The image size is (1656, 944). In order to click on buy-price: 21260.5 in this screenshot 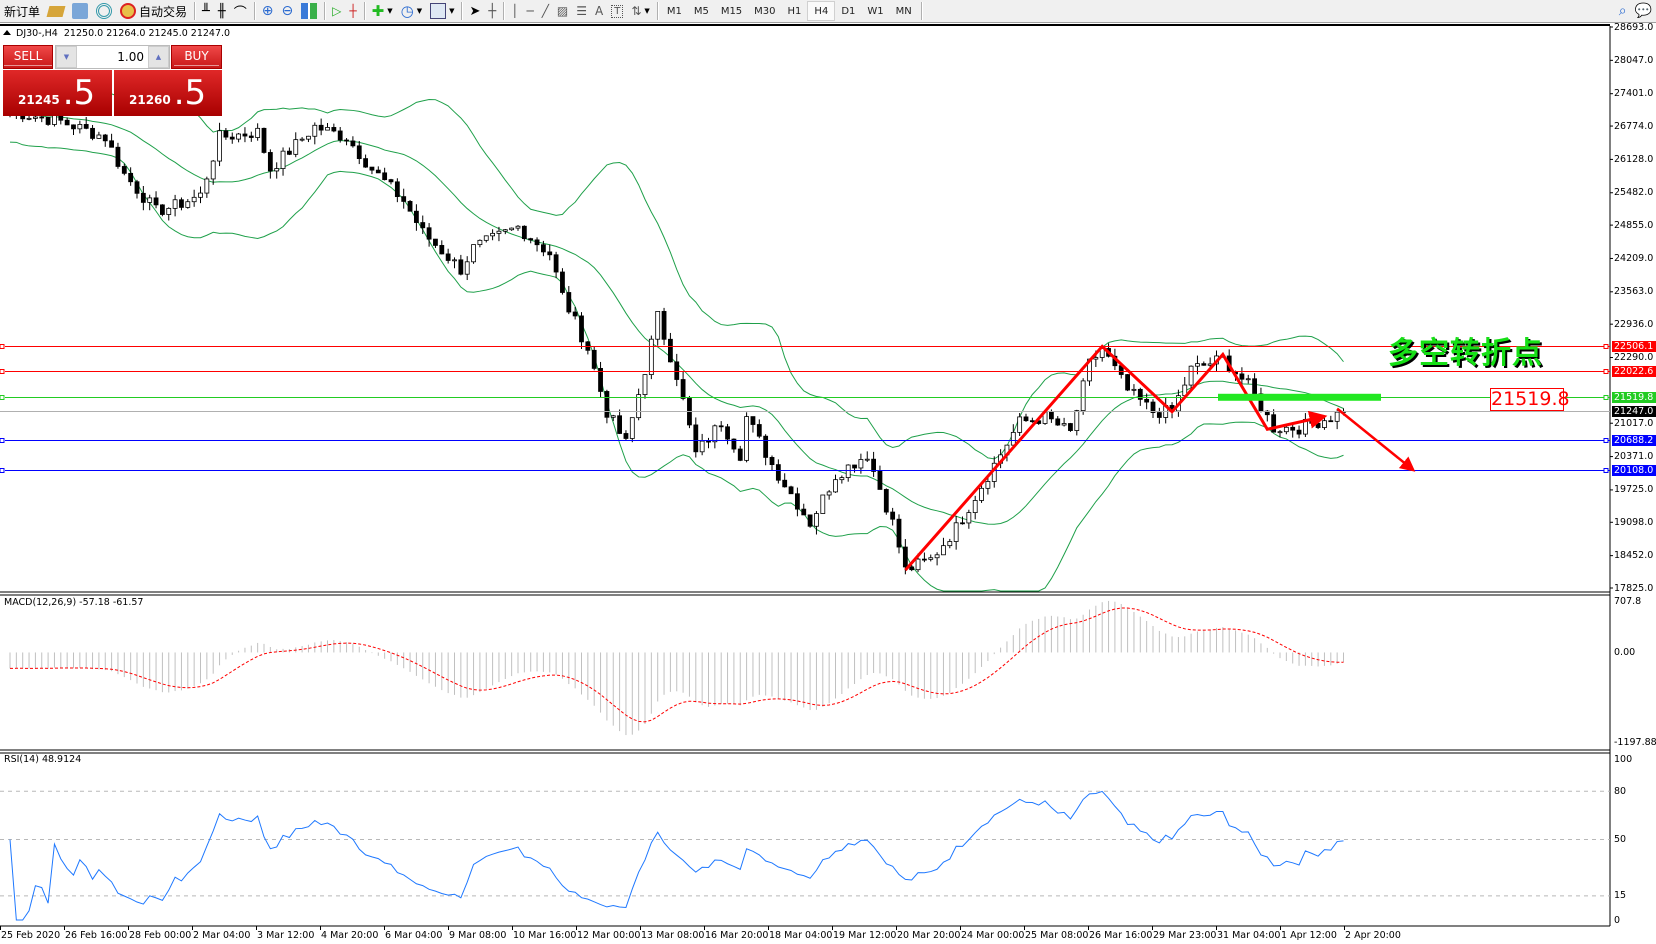, I will do `click(168, 93)`.